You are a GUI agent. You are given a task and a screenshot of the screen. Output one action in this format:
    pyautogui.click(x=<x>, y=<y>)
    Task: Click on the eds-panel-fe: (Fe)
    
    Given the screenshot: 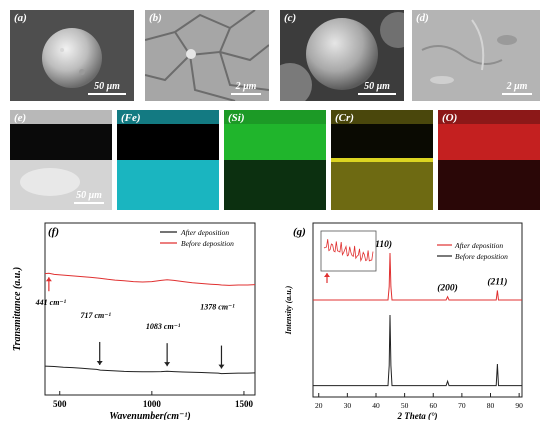 What is the action you would take?
    pyautogui.click(x=168, y=160)
    